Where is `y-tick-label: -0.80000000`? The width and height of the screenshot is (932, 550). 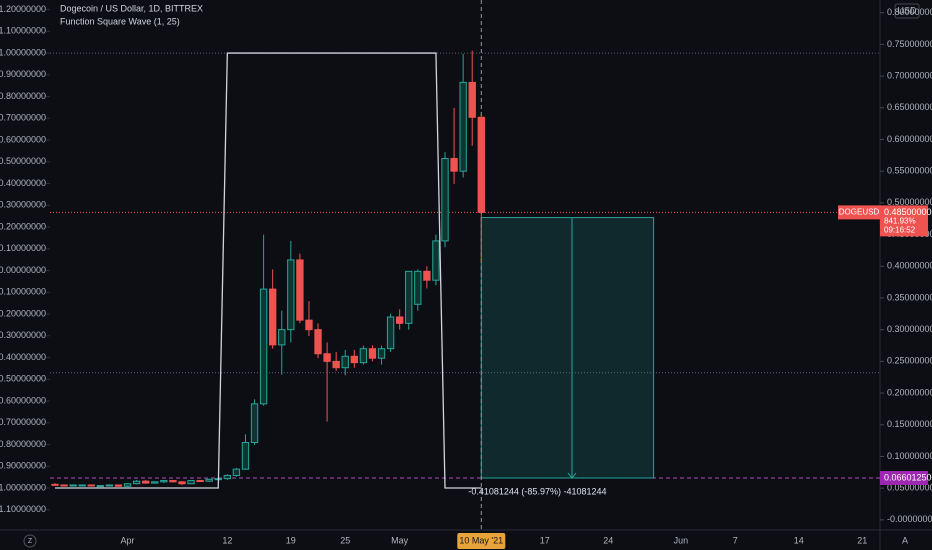 y-tick-label: -0.80000000 is located at coordinates (23, 444).